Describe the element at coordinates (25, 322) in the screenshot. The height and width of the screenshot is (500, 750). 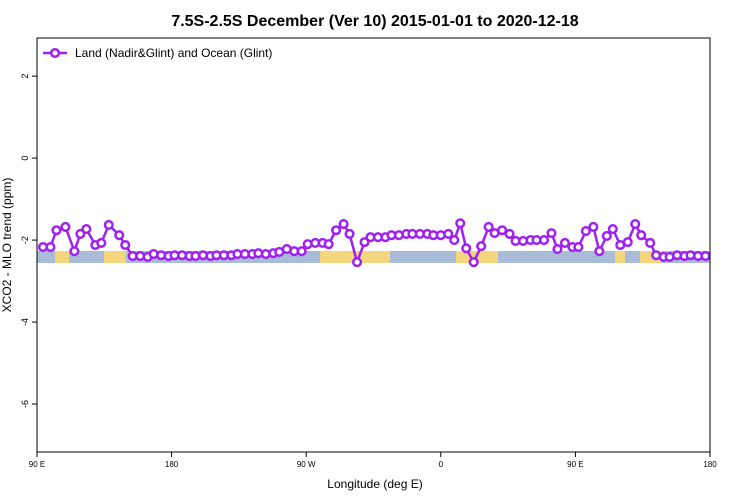
I see `y-tick-label: -4` at that location.